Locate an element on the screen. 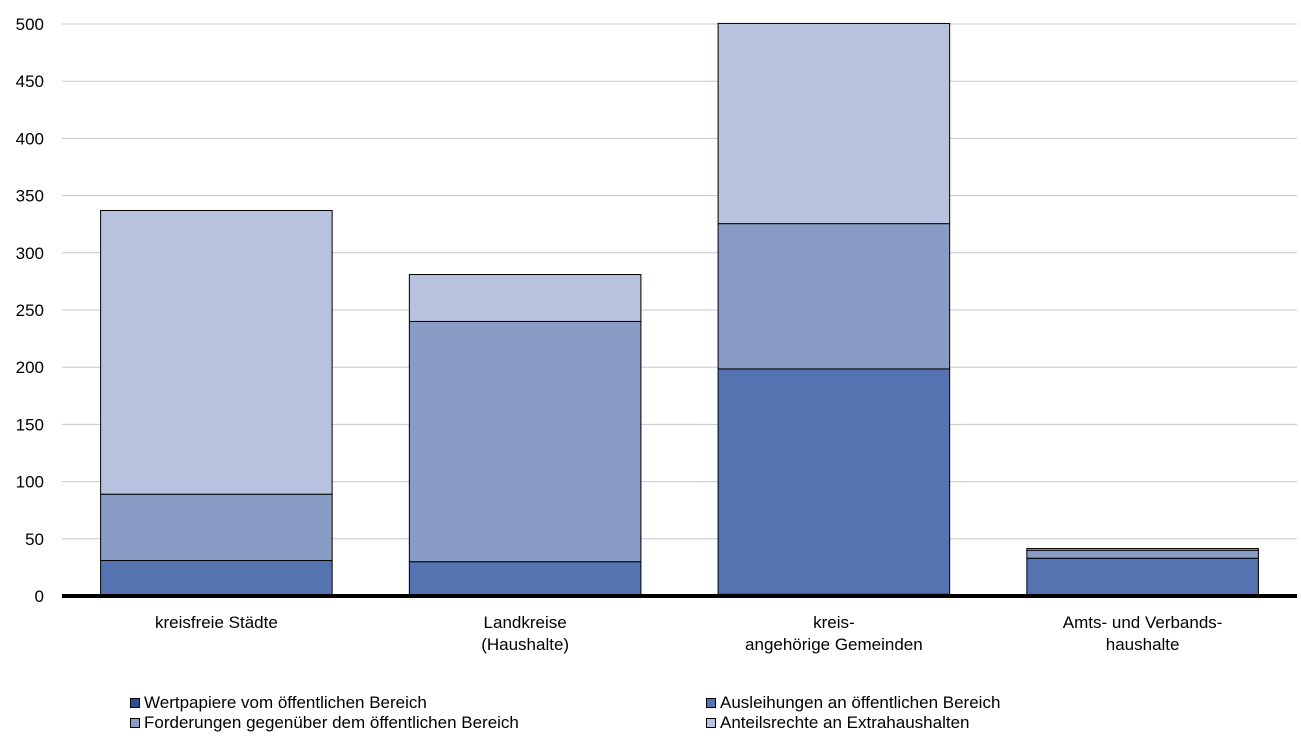 This screenshot has height=737, width=1301. y-axis-tick-labels: 0 50 100 150 200 250 300 350 400 450 500 is located at coordinates (30, 310).